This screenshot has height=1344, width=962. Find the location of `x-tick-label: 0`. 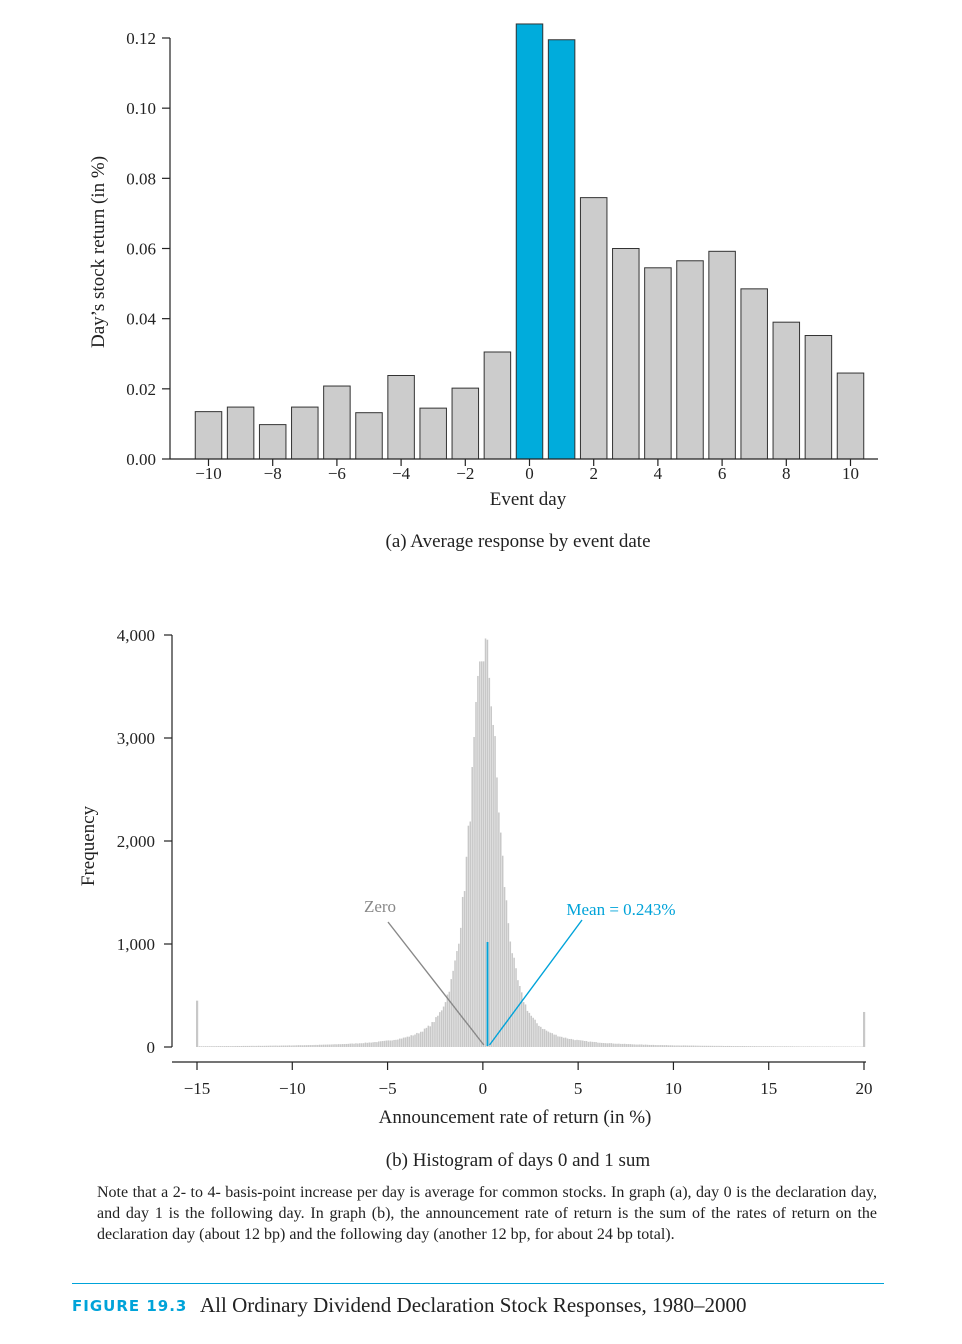

x-tick-label: 0 is located at coordinates (483, 1088).